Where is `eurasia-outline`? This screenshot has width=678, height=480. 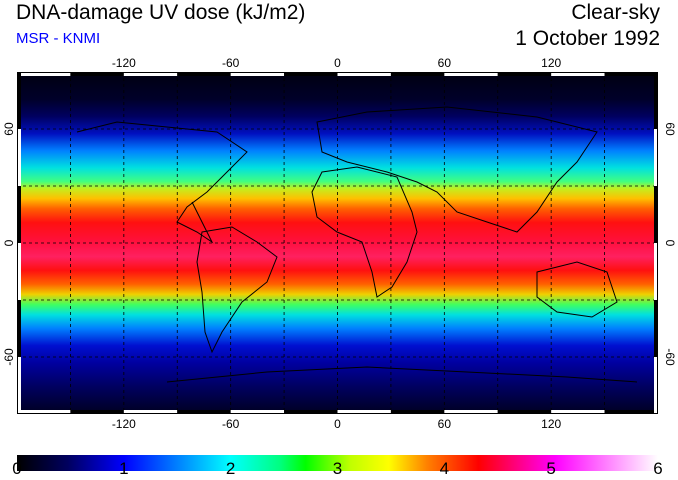 eurasia-outline is located at coordinates (457, 169).